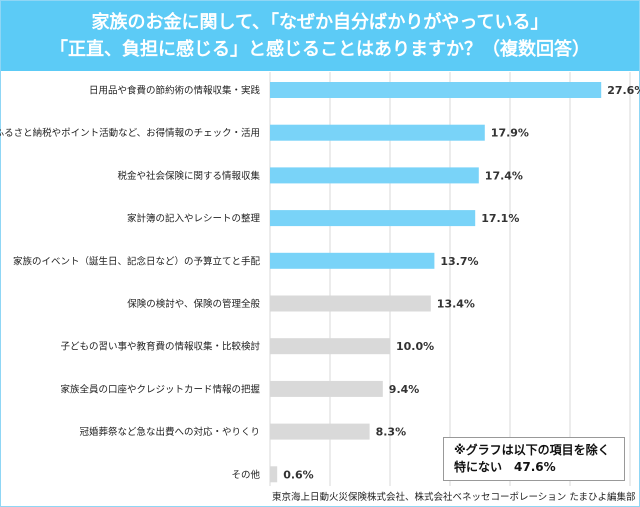 The width and height of the screenshot is (640, 507). I want to click on category-label: 日用品や食費の節約術の情報収集・実践, so click(175, 91).